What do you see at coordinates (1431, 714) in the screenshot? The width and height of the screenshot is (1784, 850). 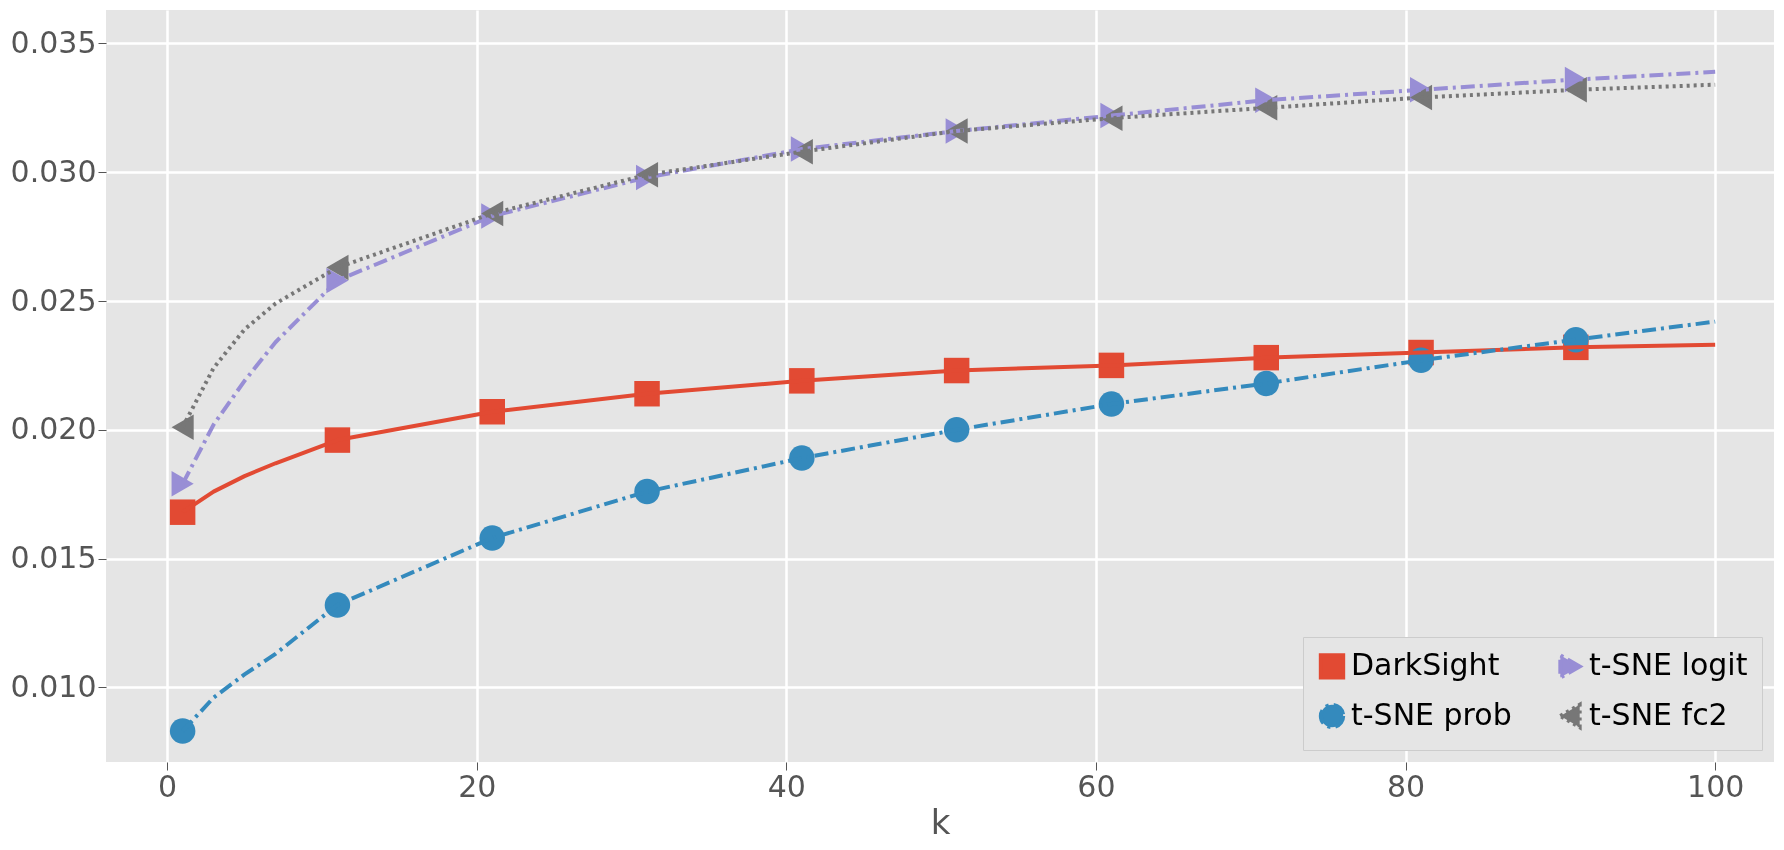 I see `legend-label: t-SNE prob` at bounding box center [1431, 714].